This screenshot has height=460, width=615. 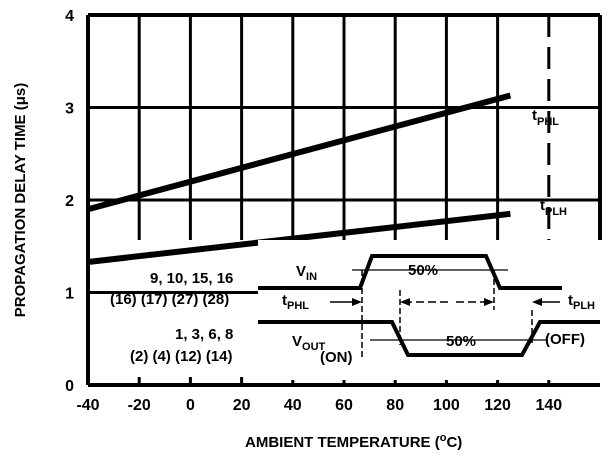 What do you see at coordinates (87, 405) in the screenshot?
I see `x-tick-label: -40` at bounding box center [87, 405].